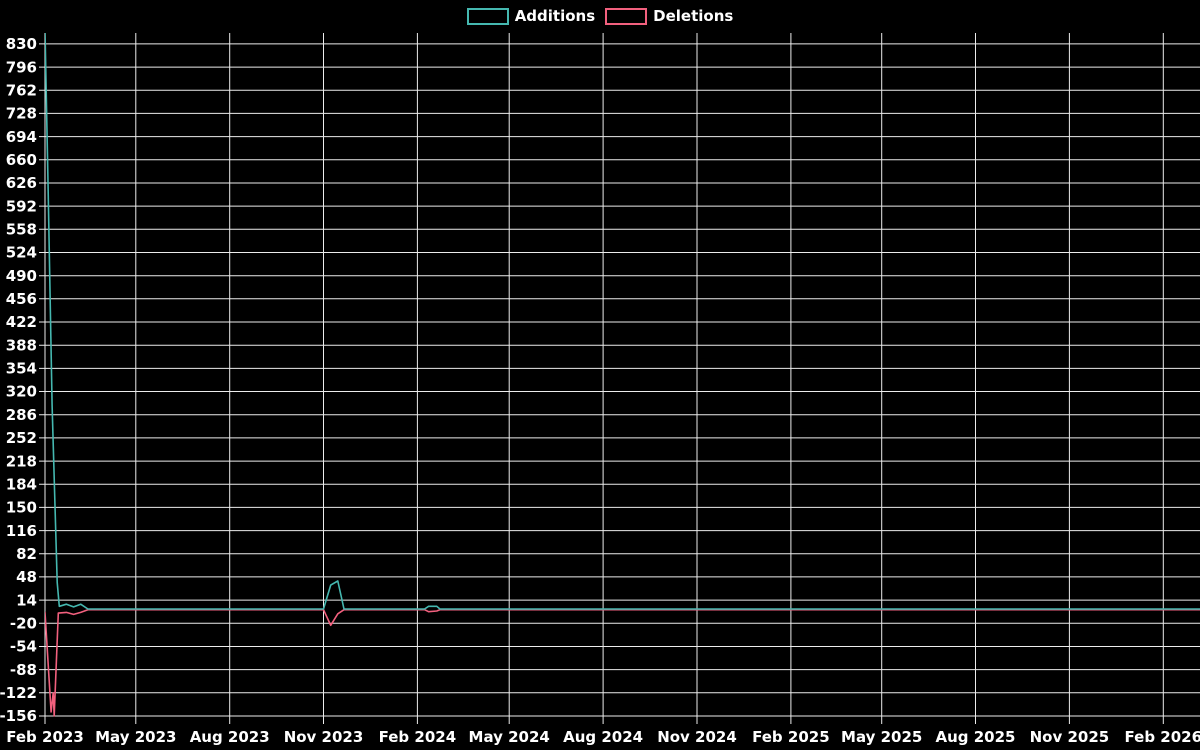 Image resolution: width=1200 pixels, height=750 pixels. What do you see at coordinates (23, 624) in the screenshot?
I see `y-tick-label: -20` at bounding box center [23, 624].